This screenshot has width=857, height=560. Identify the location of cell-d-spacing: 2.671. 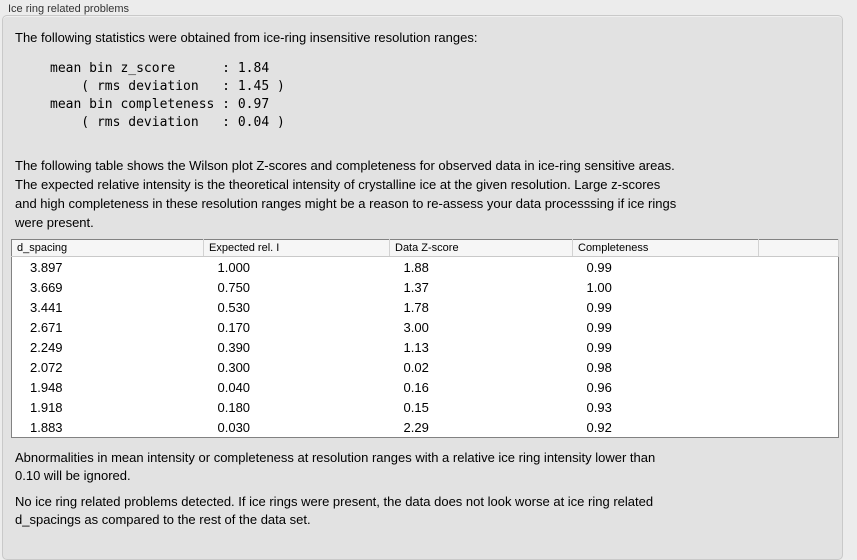
(46, 327).